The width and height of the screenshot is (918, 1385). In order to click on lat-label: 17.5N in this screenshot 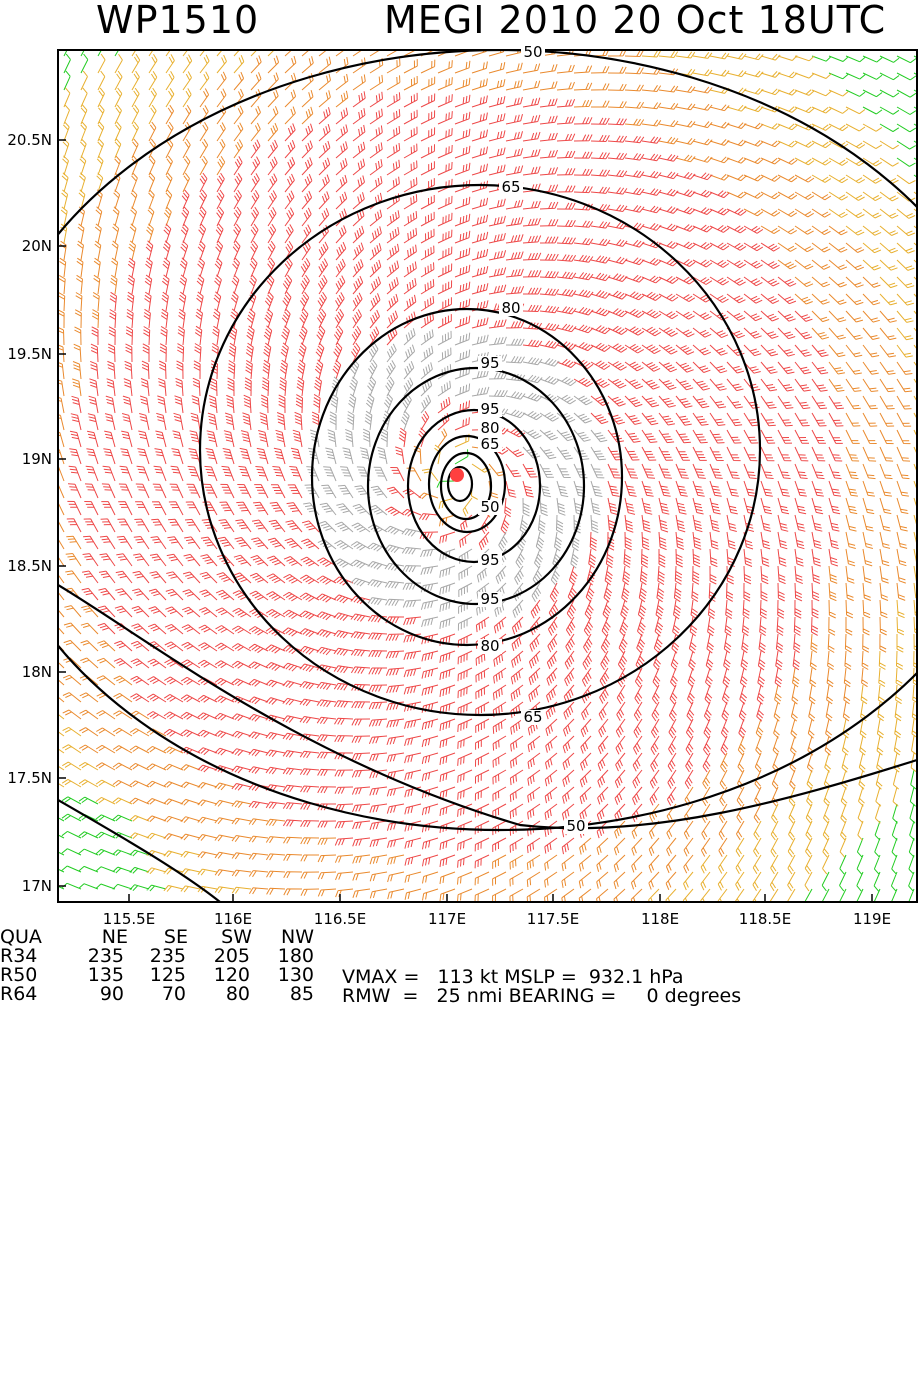, I will do `click(29, 778)`.